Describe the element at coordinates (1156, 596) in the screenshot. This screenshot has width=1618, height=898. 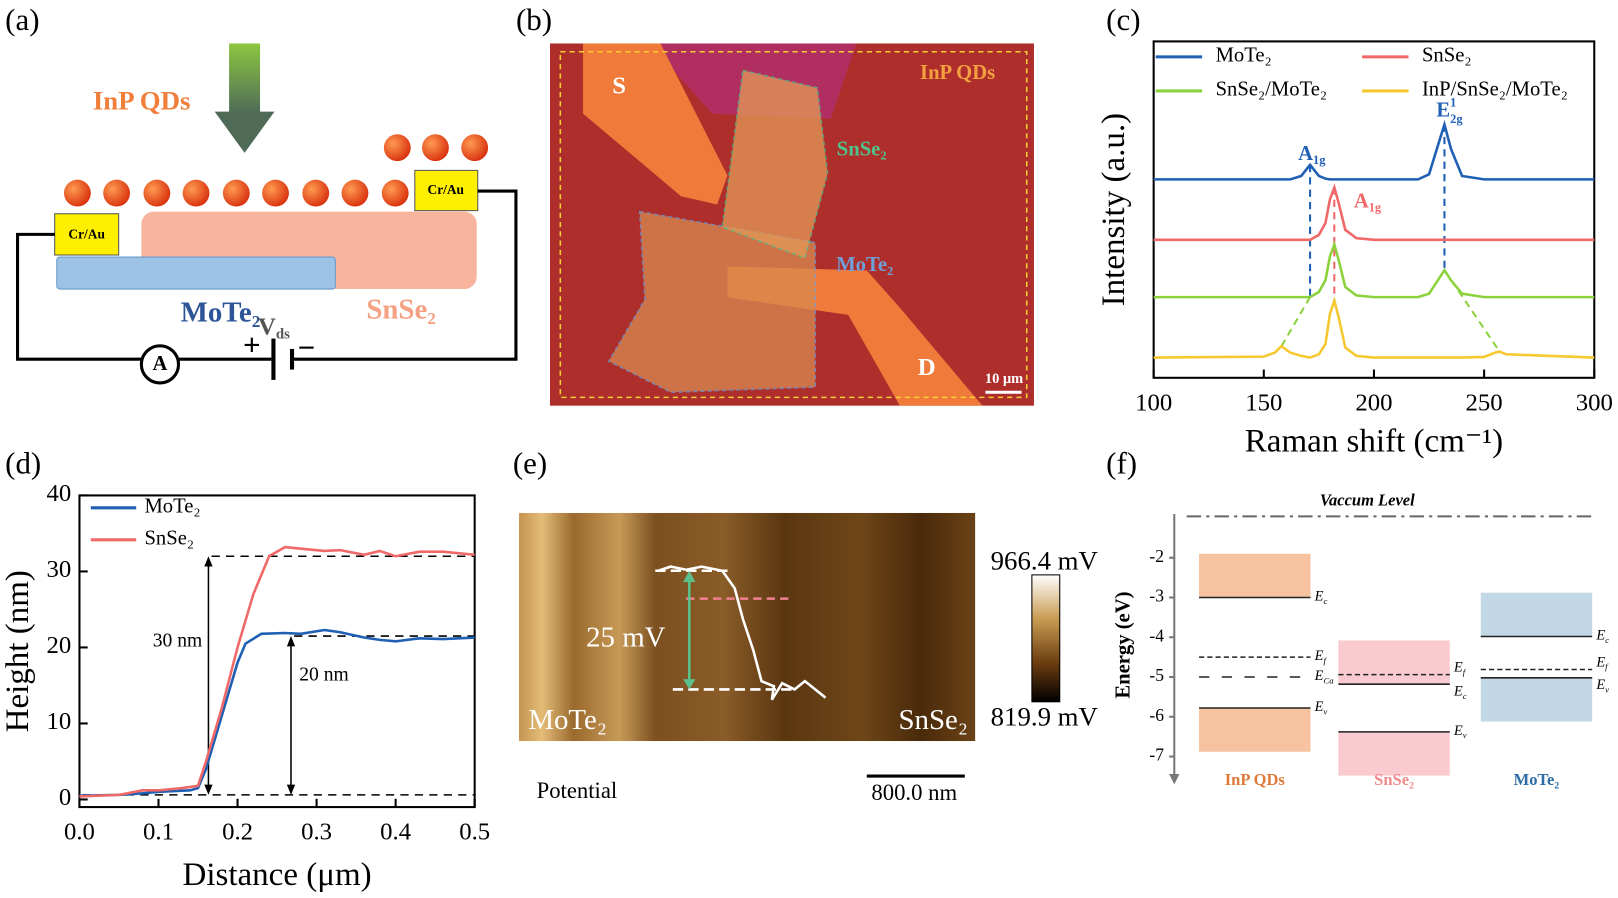
I see `y-tick-label: -3` at that location.